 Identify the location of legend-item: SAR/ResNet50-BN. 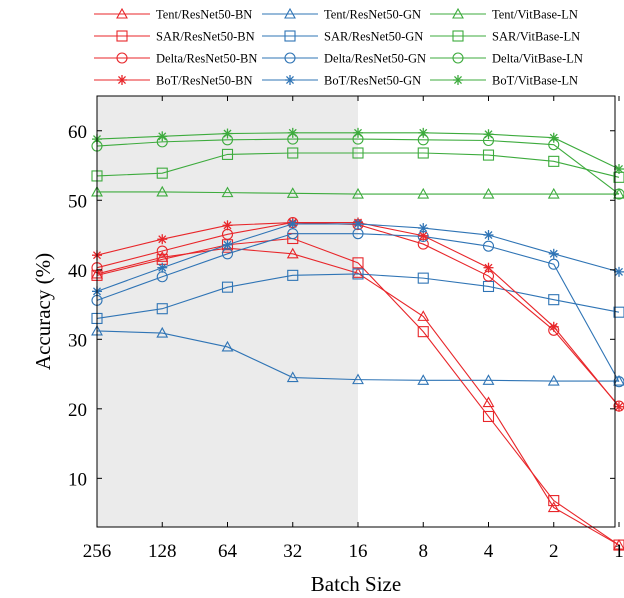
(174, 37).